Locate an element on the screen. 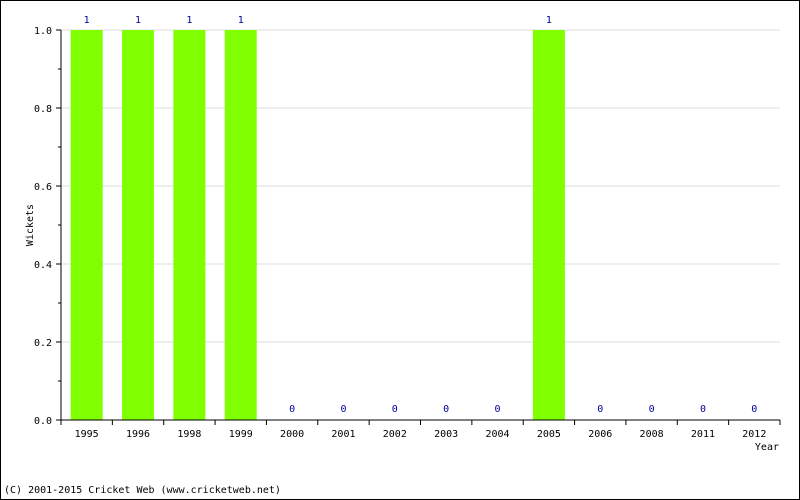  y-tick-label: 0.4 is located at coordinates (43, 265).